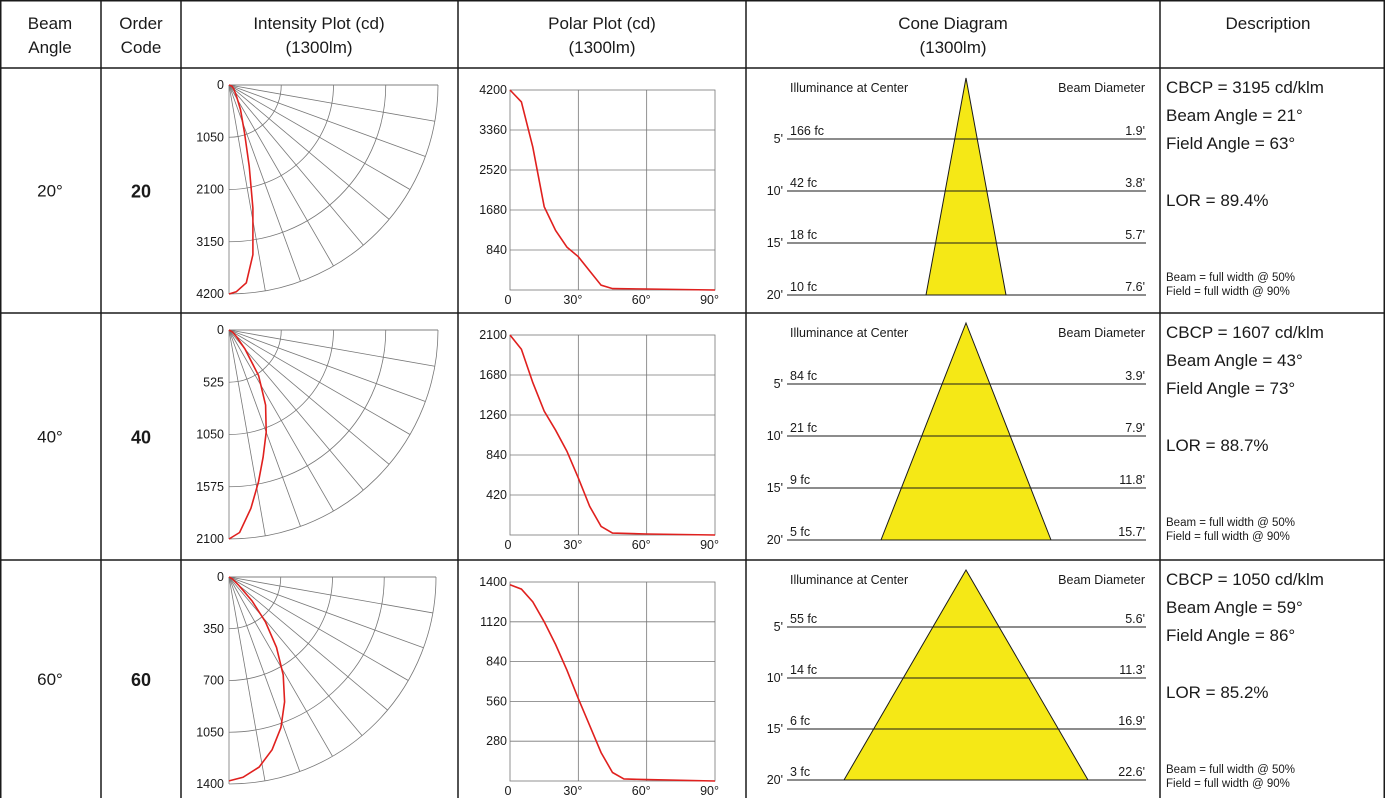  Describe the element at coordinates (1245, 579) in the screenshot. I see `cbcp-text: CBCP = 1050 cd/klm` at that location.